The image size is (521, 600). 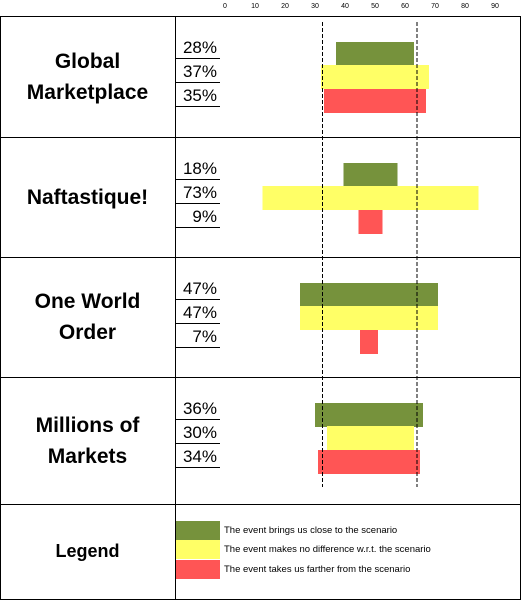 I want to click on x-tick-label: 70, so click(x=435, y=6).